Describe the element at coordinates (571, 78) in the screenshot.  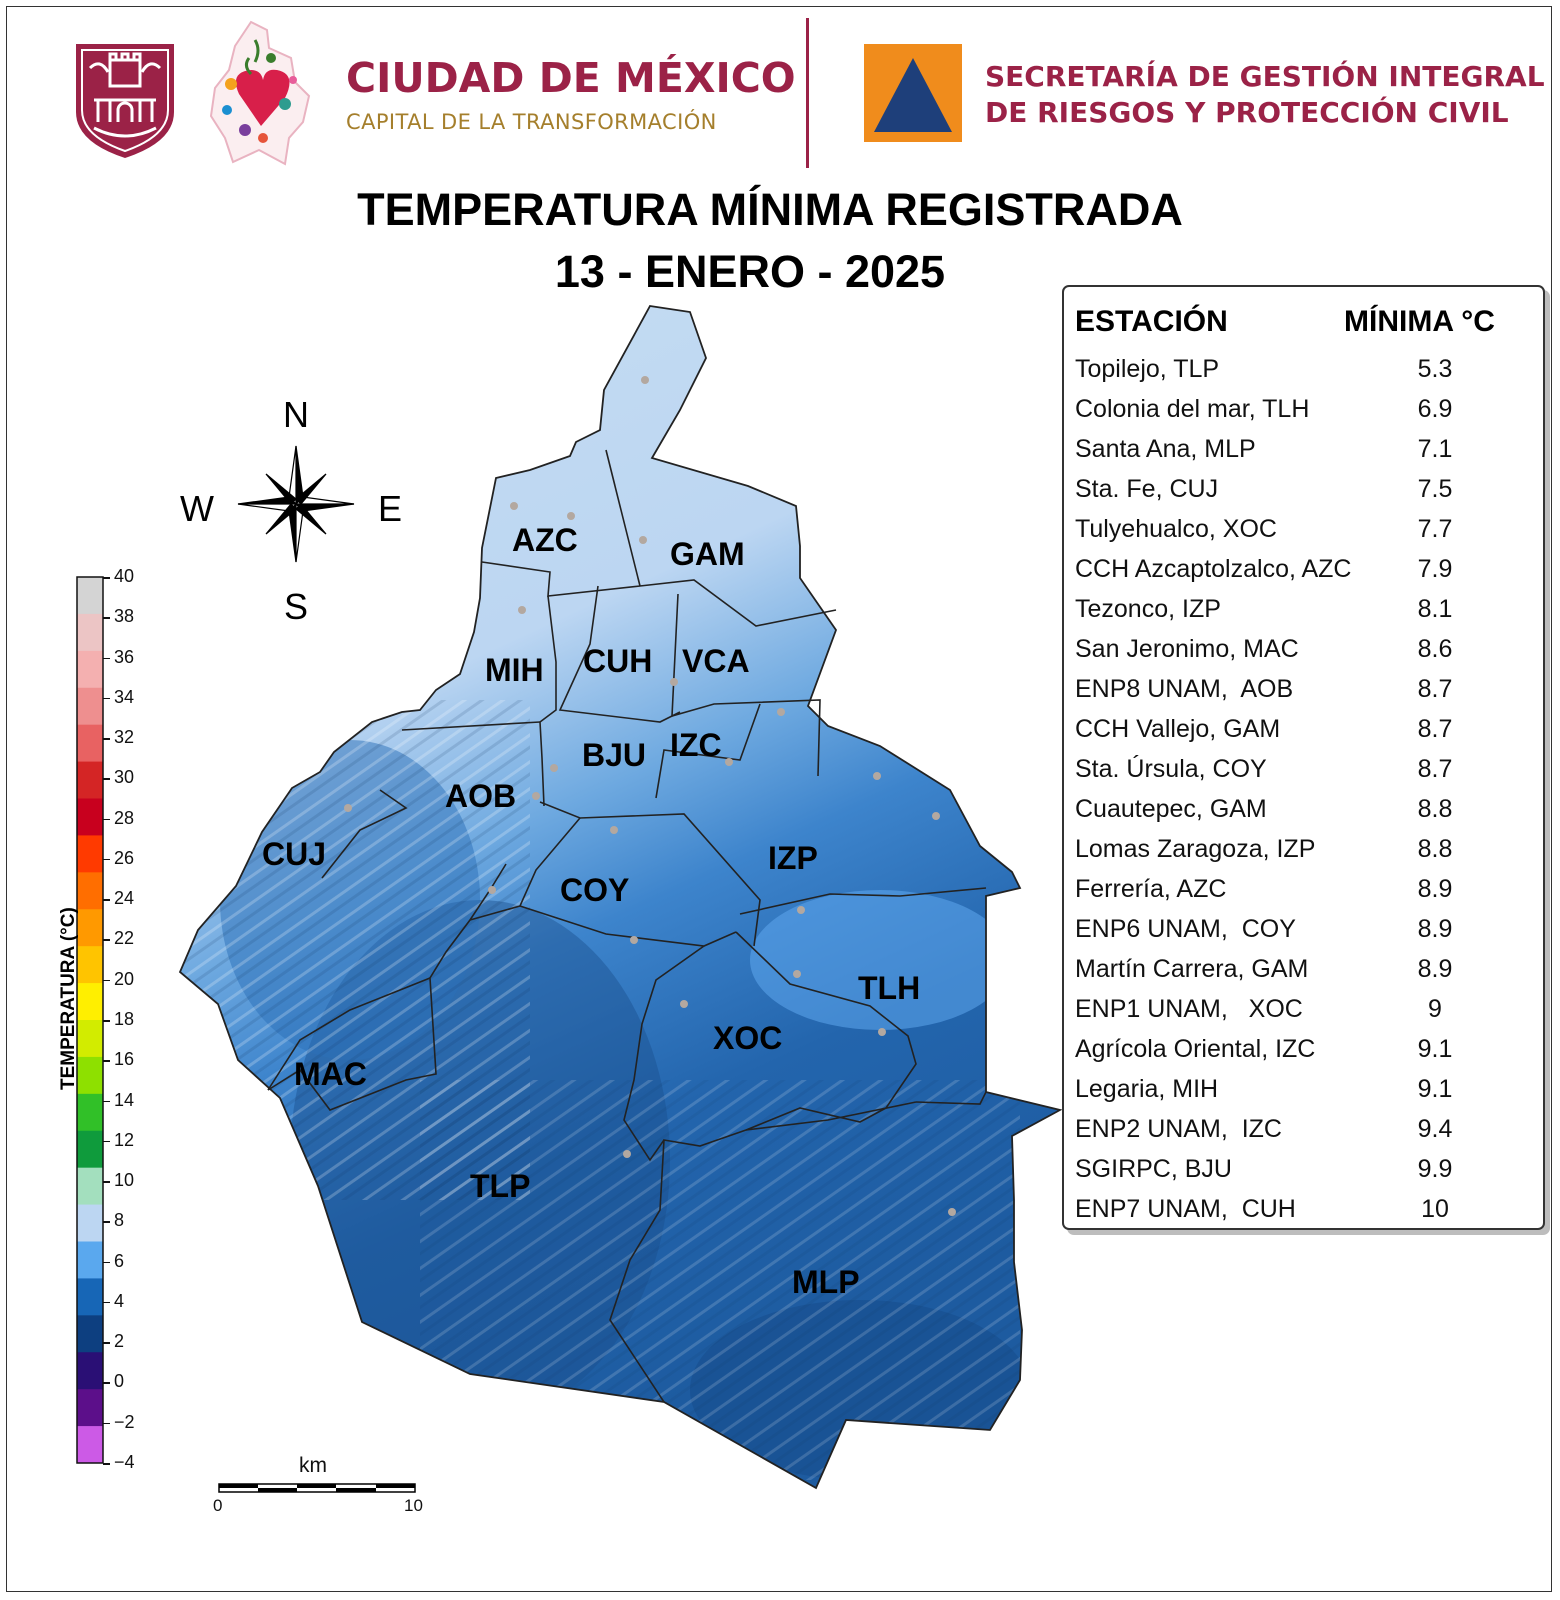
I see `city-name: CIUDAD DE MÉXICO` at that location.